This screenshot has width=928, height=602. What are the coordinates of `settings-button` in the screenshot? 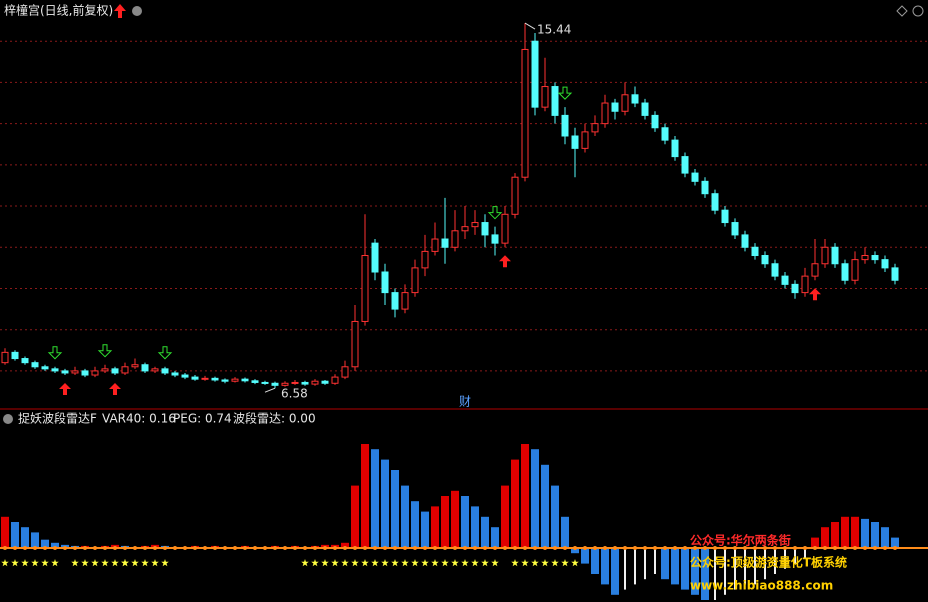 It's located at (918, 11).